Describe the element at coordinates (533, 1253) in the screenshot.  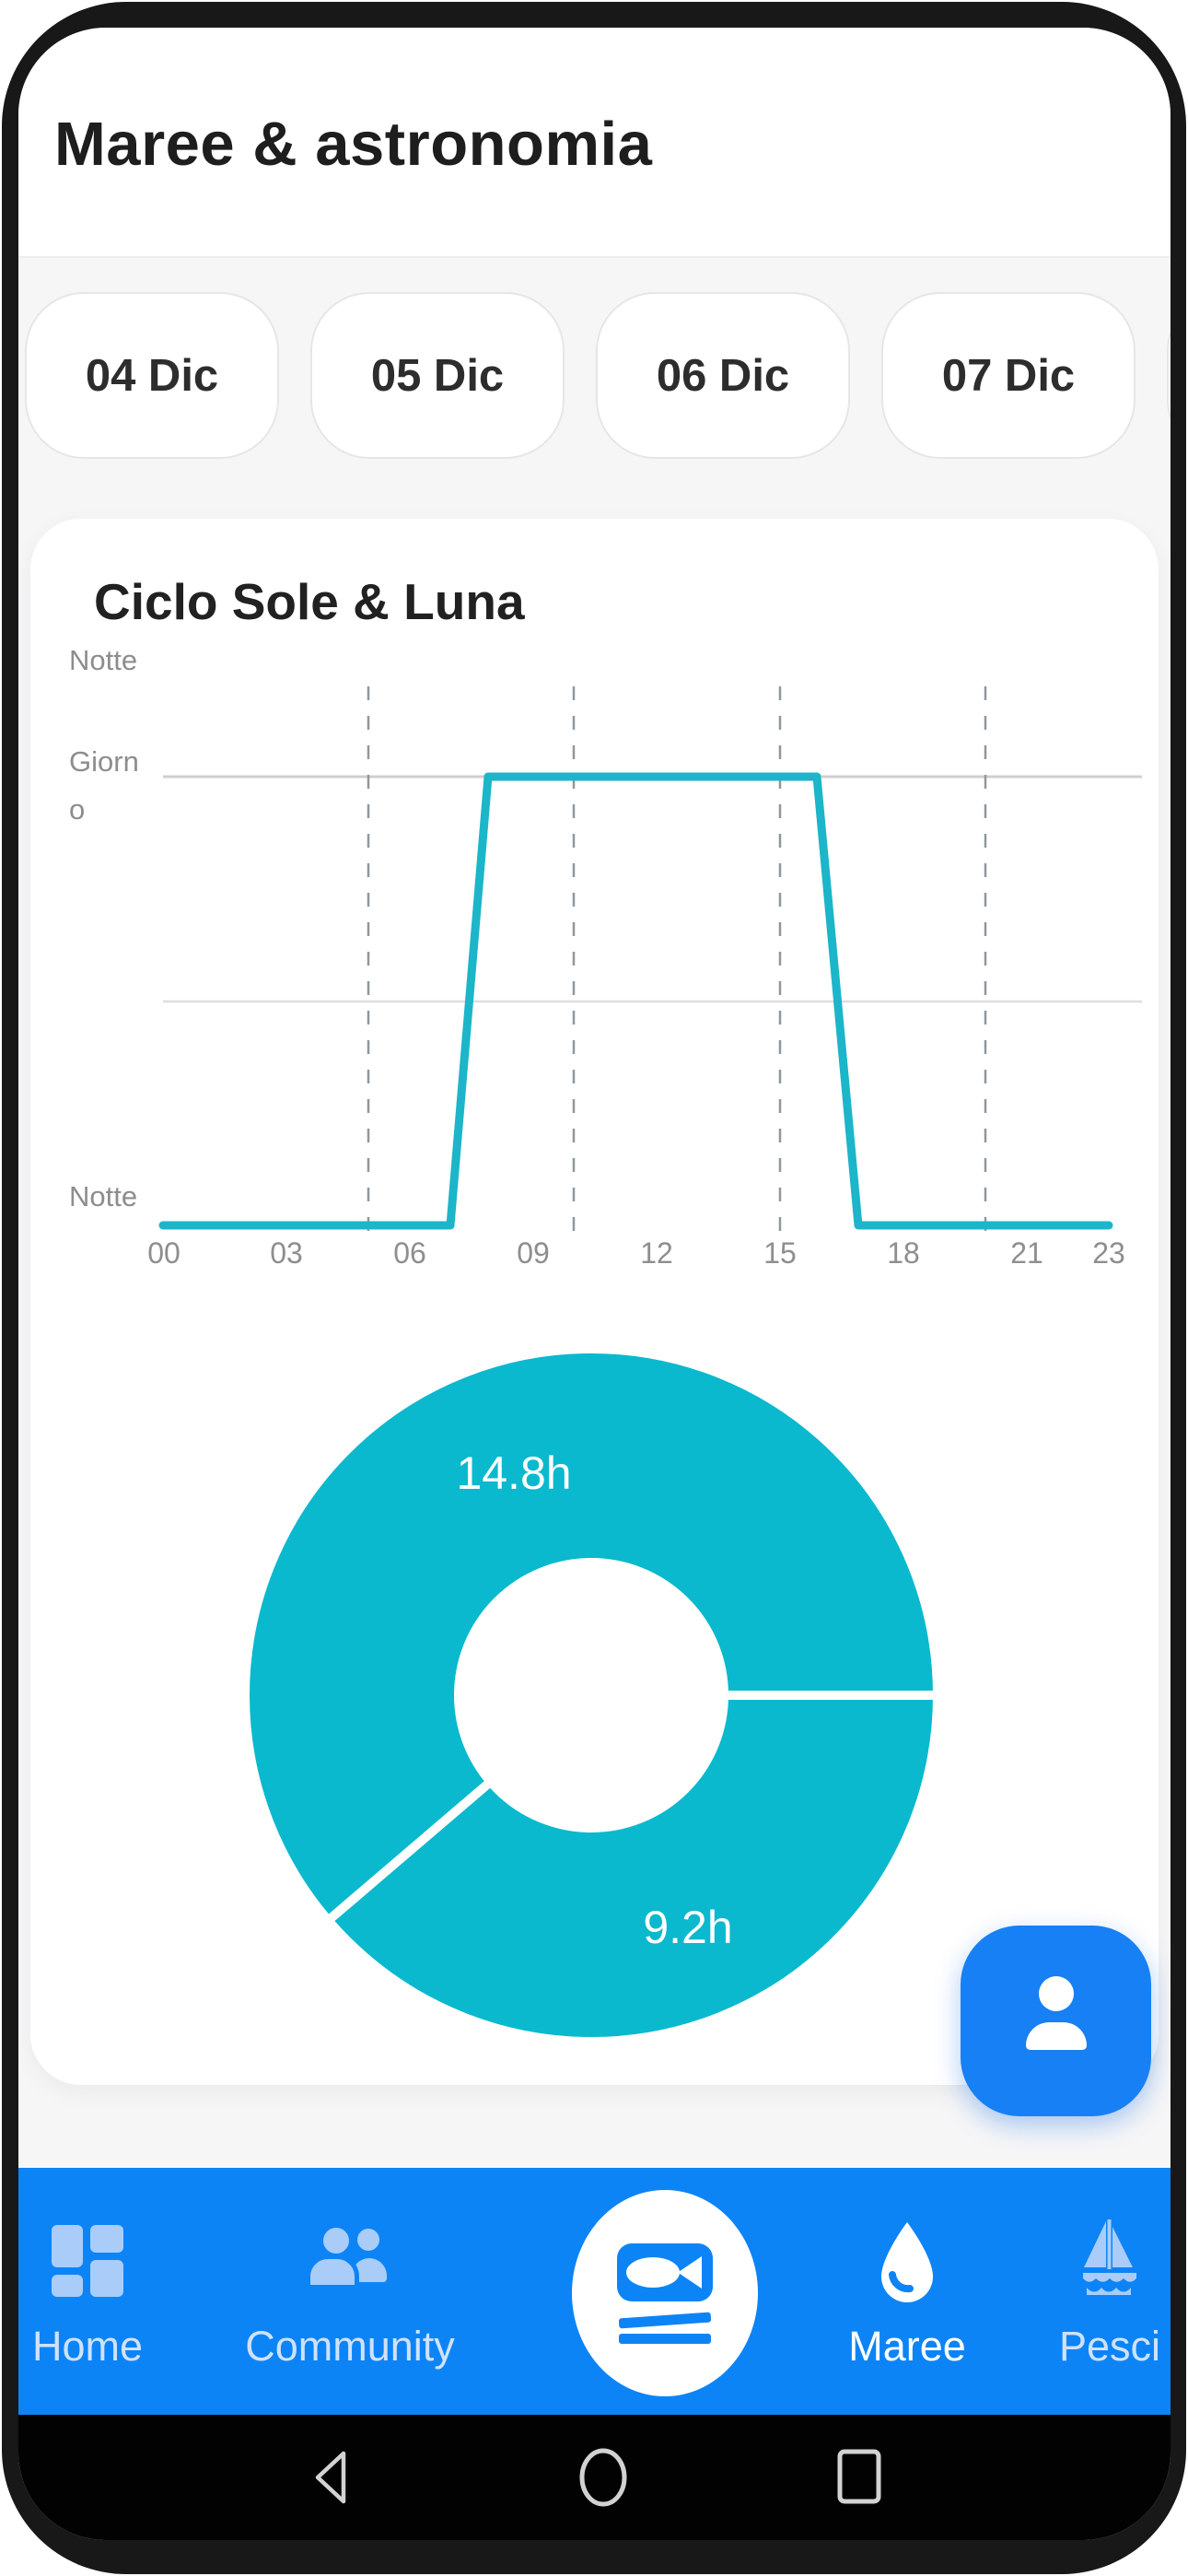
I see `x-tick-09: 09` at that location.